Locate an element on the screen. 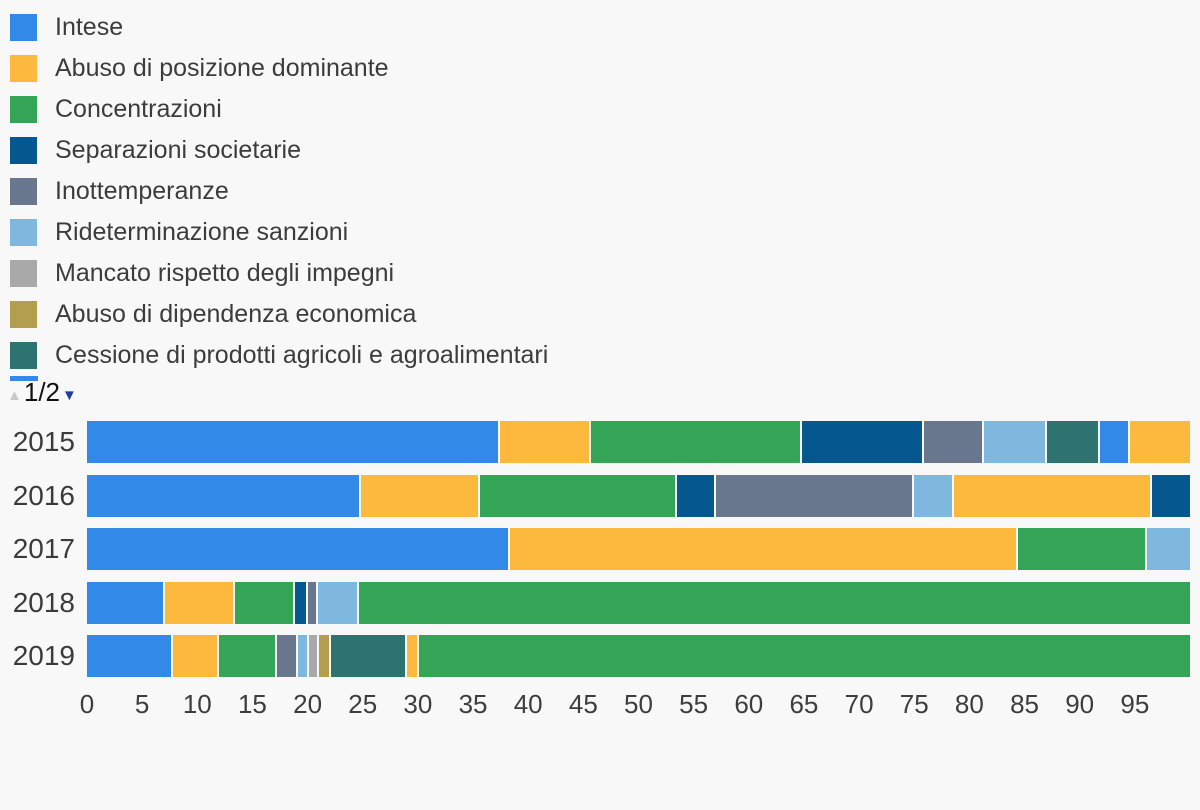 This screenshot has height=810, width=1200. x-tick-label: 25 is located at coordinates (363, 704).